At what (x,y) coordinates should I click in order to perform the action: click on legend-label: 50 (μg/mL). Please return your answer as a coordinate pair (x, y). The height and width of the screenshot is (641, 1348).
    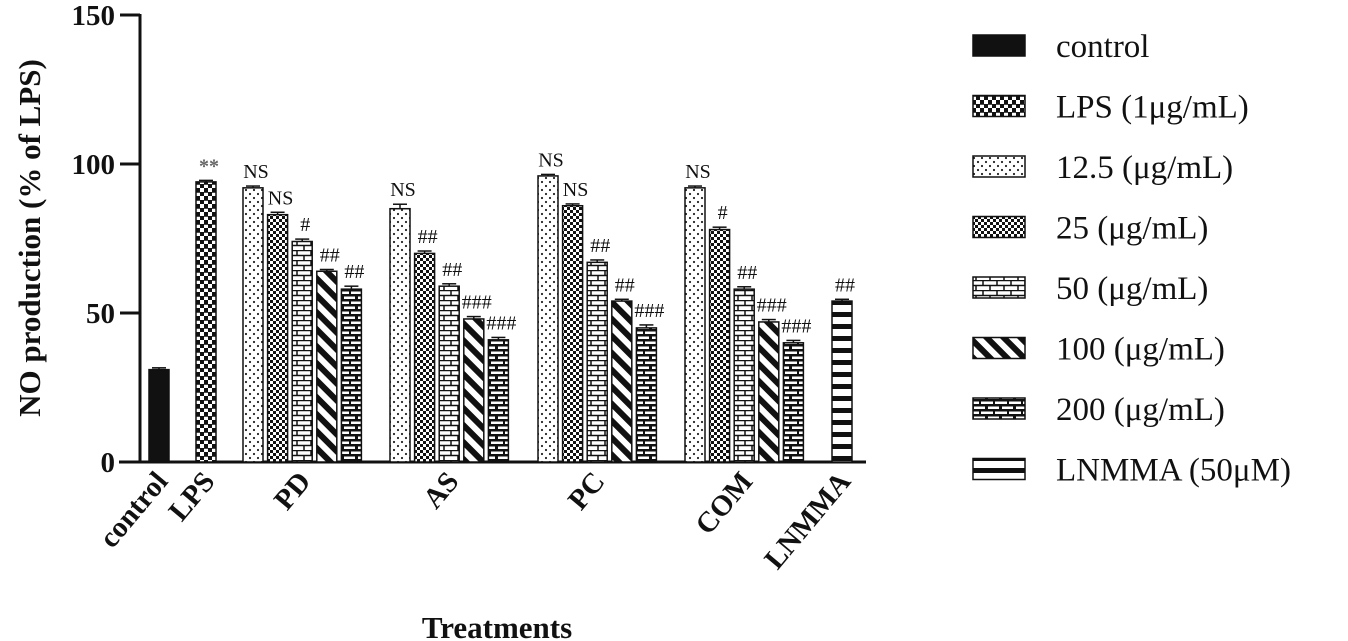
    Looking at the image, I should click on (1132, 289).